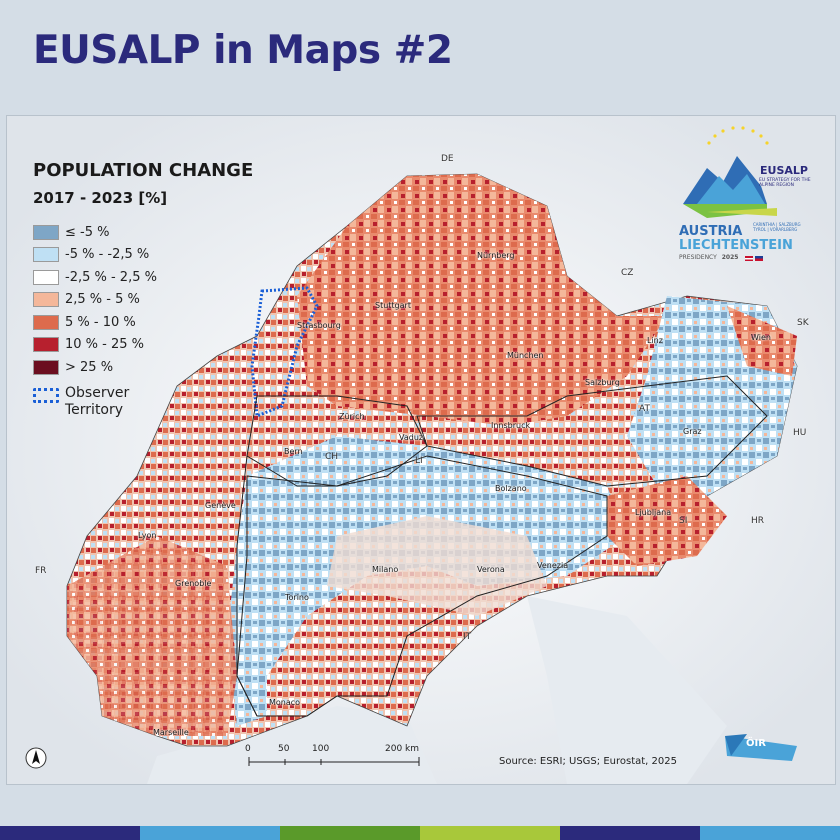 This screenshot has height=840, width=840. I want to click on country-label-si: SI, so click(683, 521).